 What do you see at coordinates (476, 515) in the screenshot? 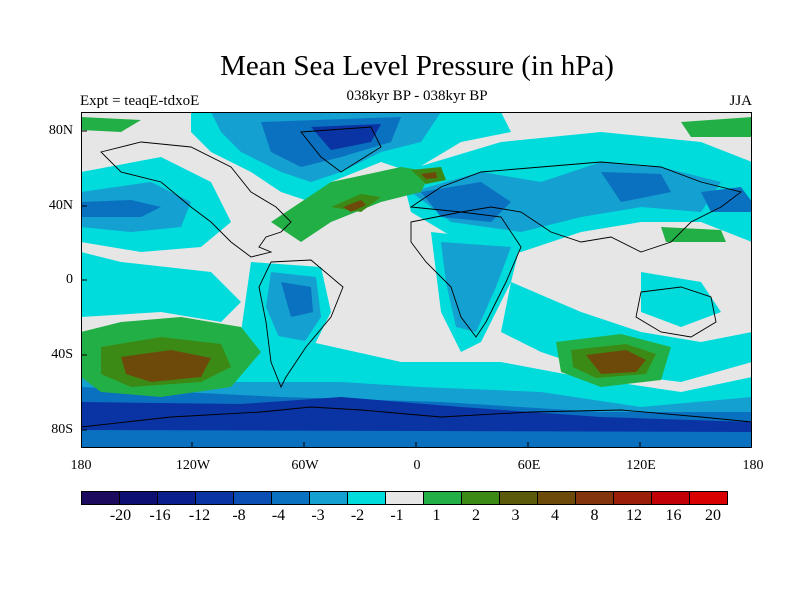
I see `colorbar-tick-label: 2` at bounding box center [476, 515].